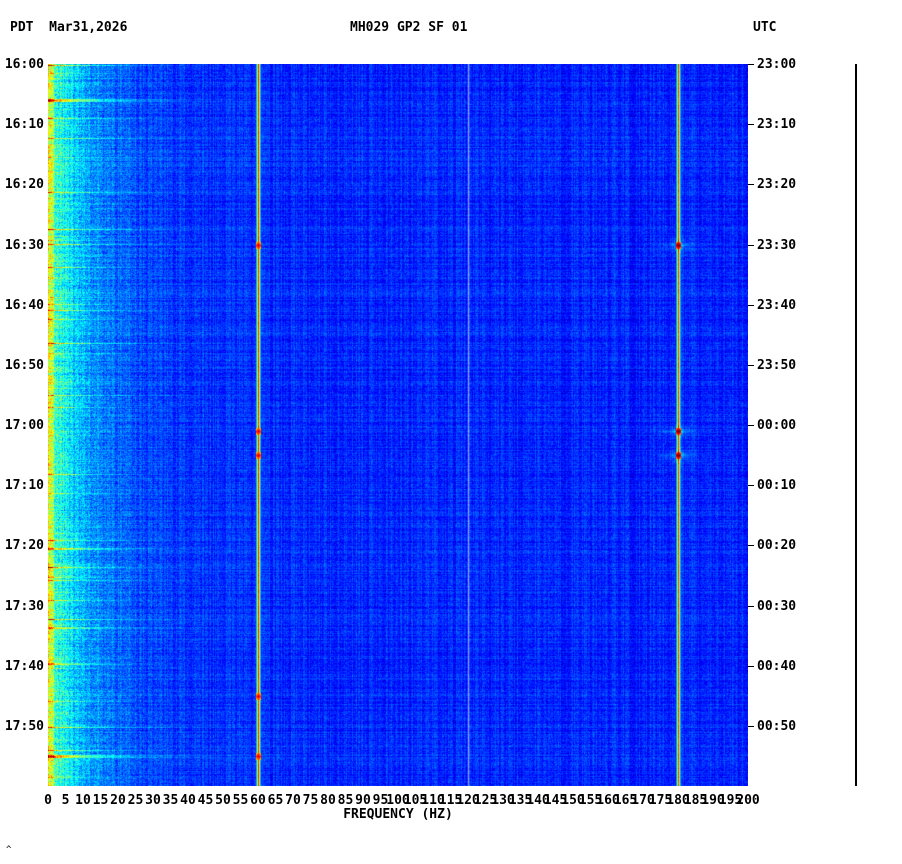 This screenshot has height=864, width=902. I want to click on freq-tick-label: 175, so click(660, 800).